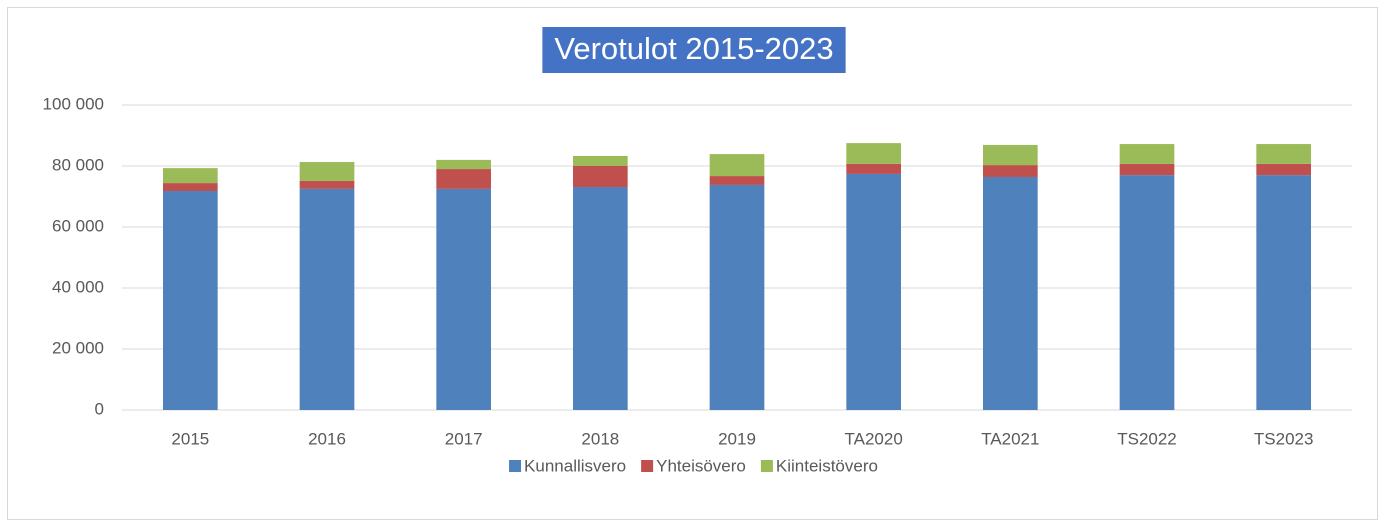 The height and width of the screenshot is (527, 1385). Describe the element at coordinates (1147, 438) in the screenshot. I see `x-tick-label: TS2022` at that location.